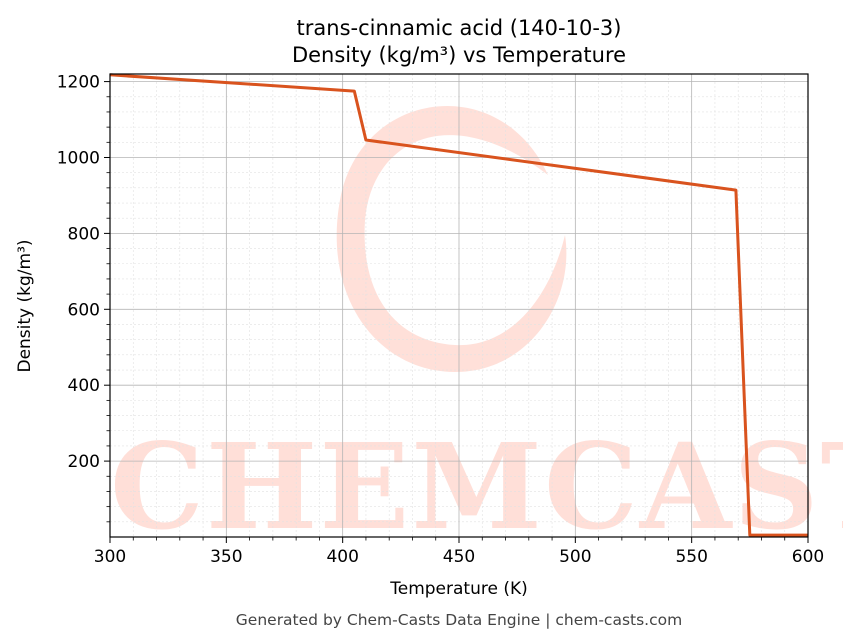  Describe the element at coordinates (691, 557) in the screenshot. I see `x-tick-label: 550` at that location.